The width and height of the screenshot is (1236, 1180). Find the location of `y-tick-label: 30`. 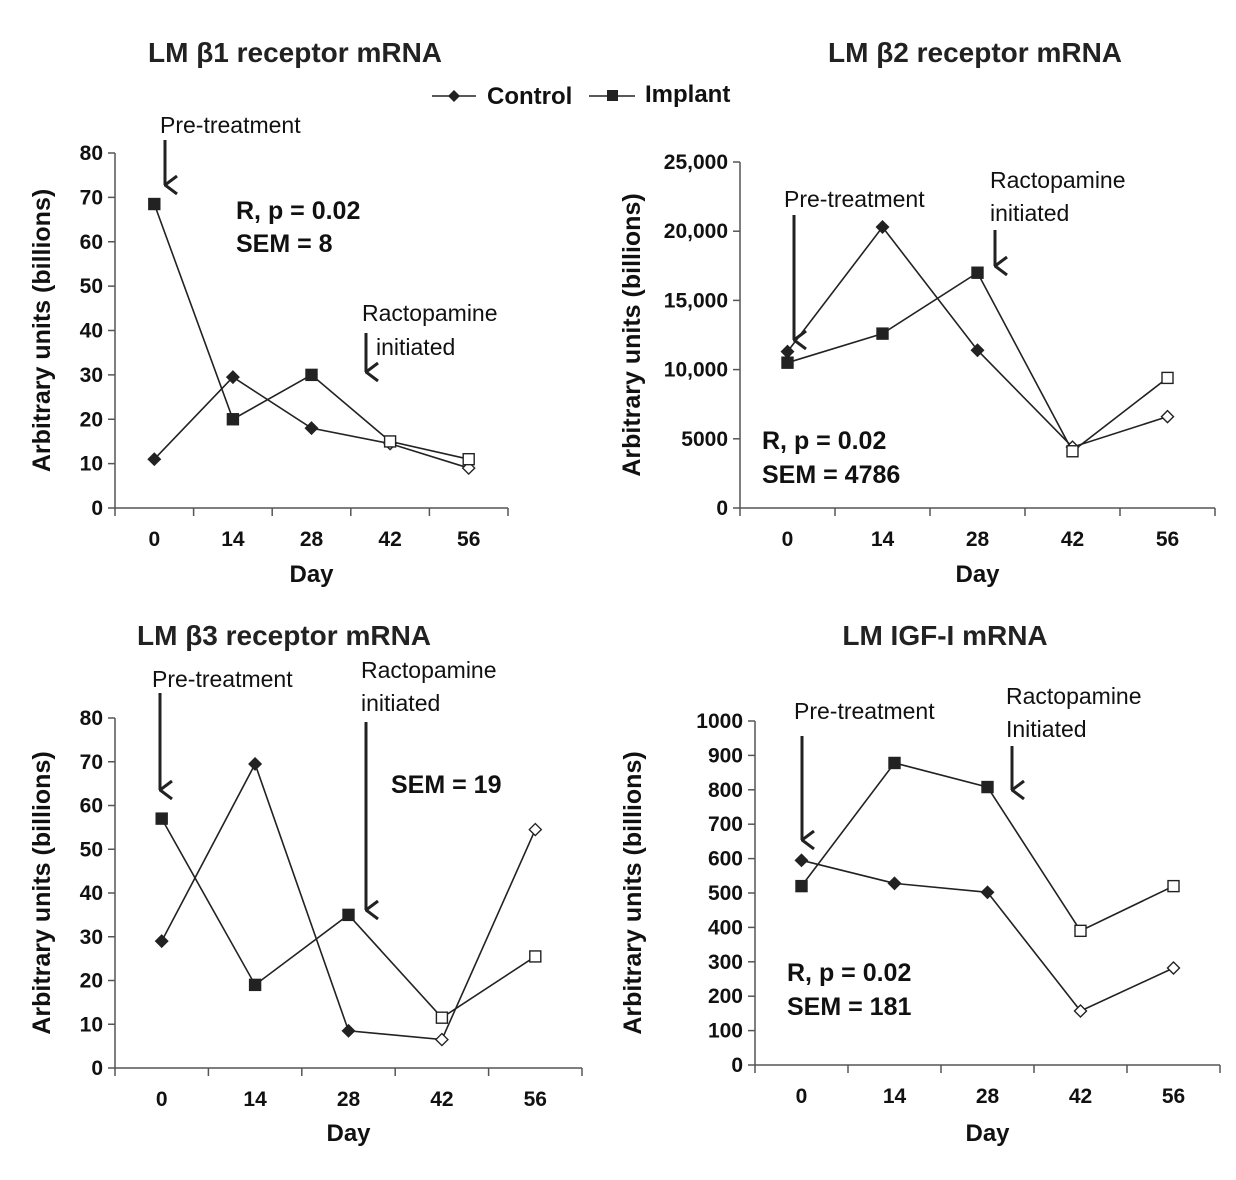

y-tick-label: 30 is located at coordinates (91, 937).